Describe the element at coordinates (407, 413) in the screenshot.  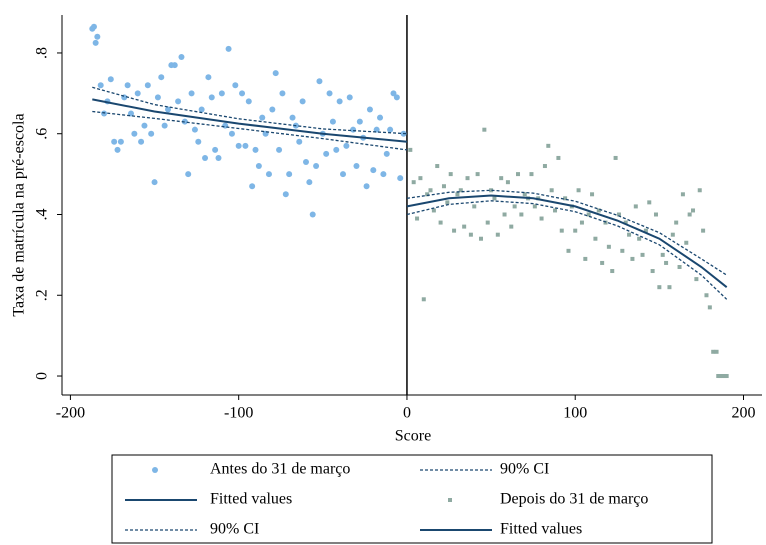
I see `x-tick-label: 0` at that location.